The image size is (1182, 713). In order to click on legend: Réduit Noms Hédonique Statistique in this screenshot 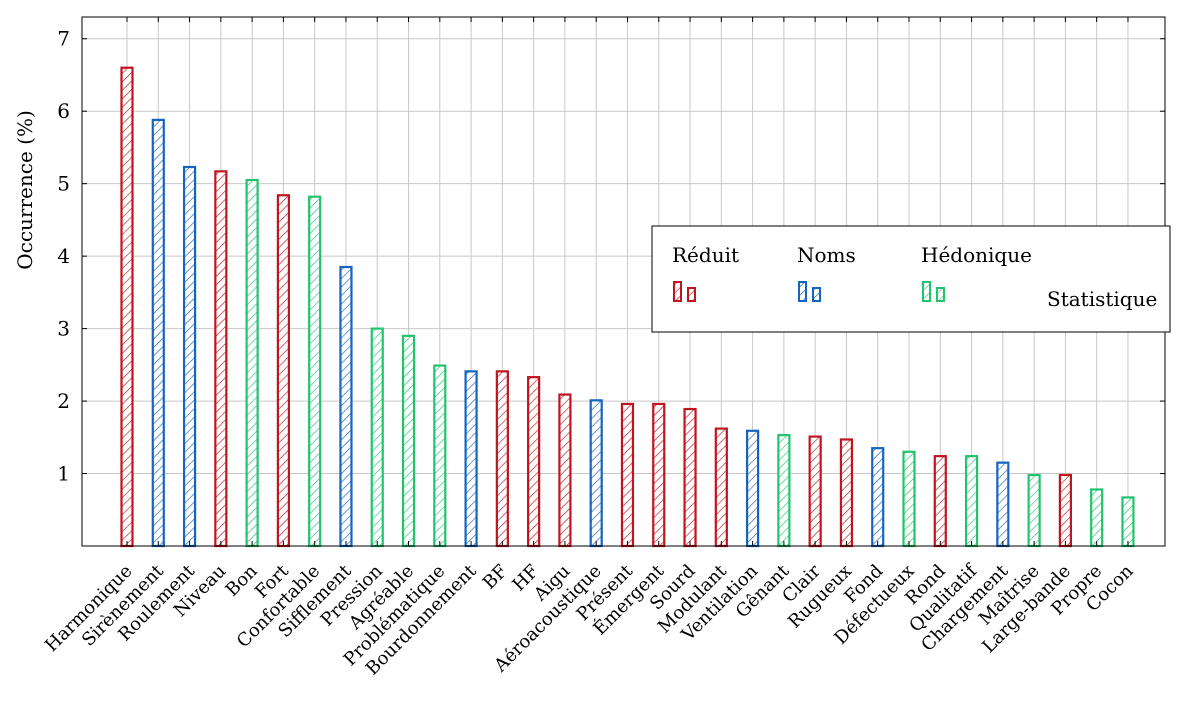, I will do `click(911, 279)`.